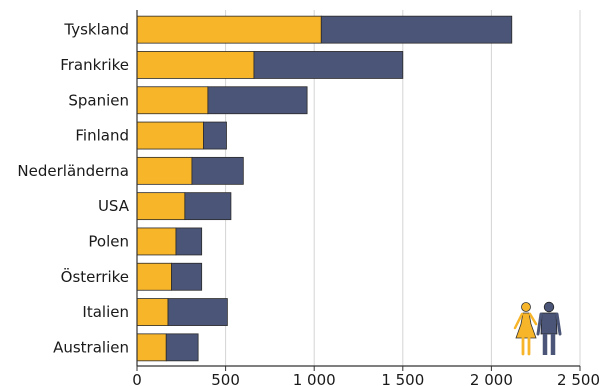 This screenshot has width=603, height=386. Describe the element at coordinates (91, 347) in the screenshot. I see `category-label: Australien` at that location.